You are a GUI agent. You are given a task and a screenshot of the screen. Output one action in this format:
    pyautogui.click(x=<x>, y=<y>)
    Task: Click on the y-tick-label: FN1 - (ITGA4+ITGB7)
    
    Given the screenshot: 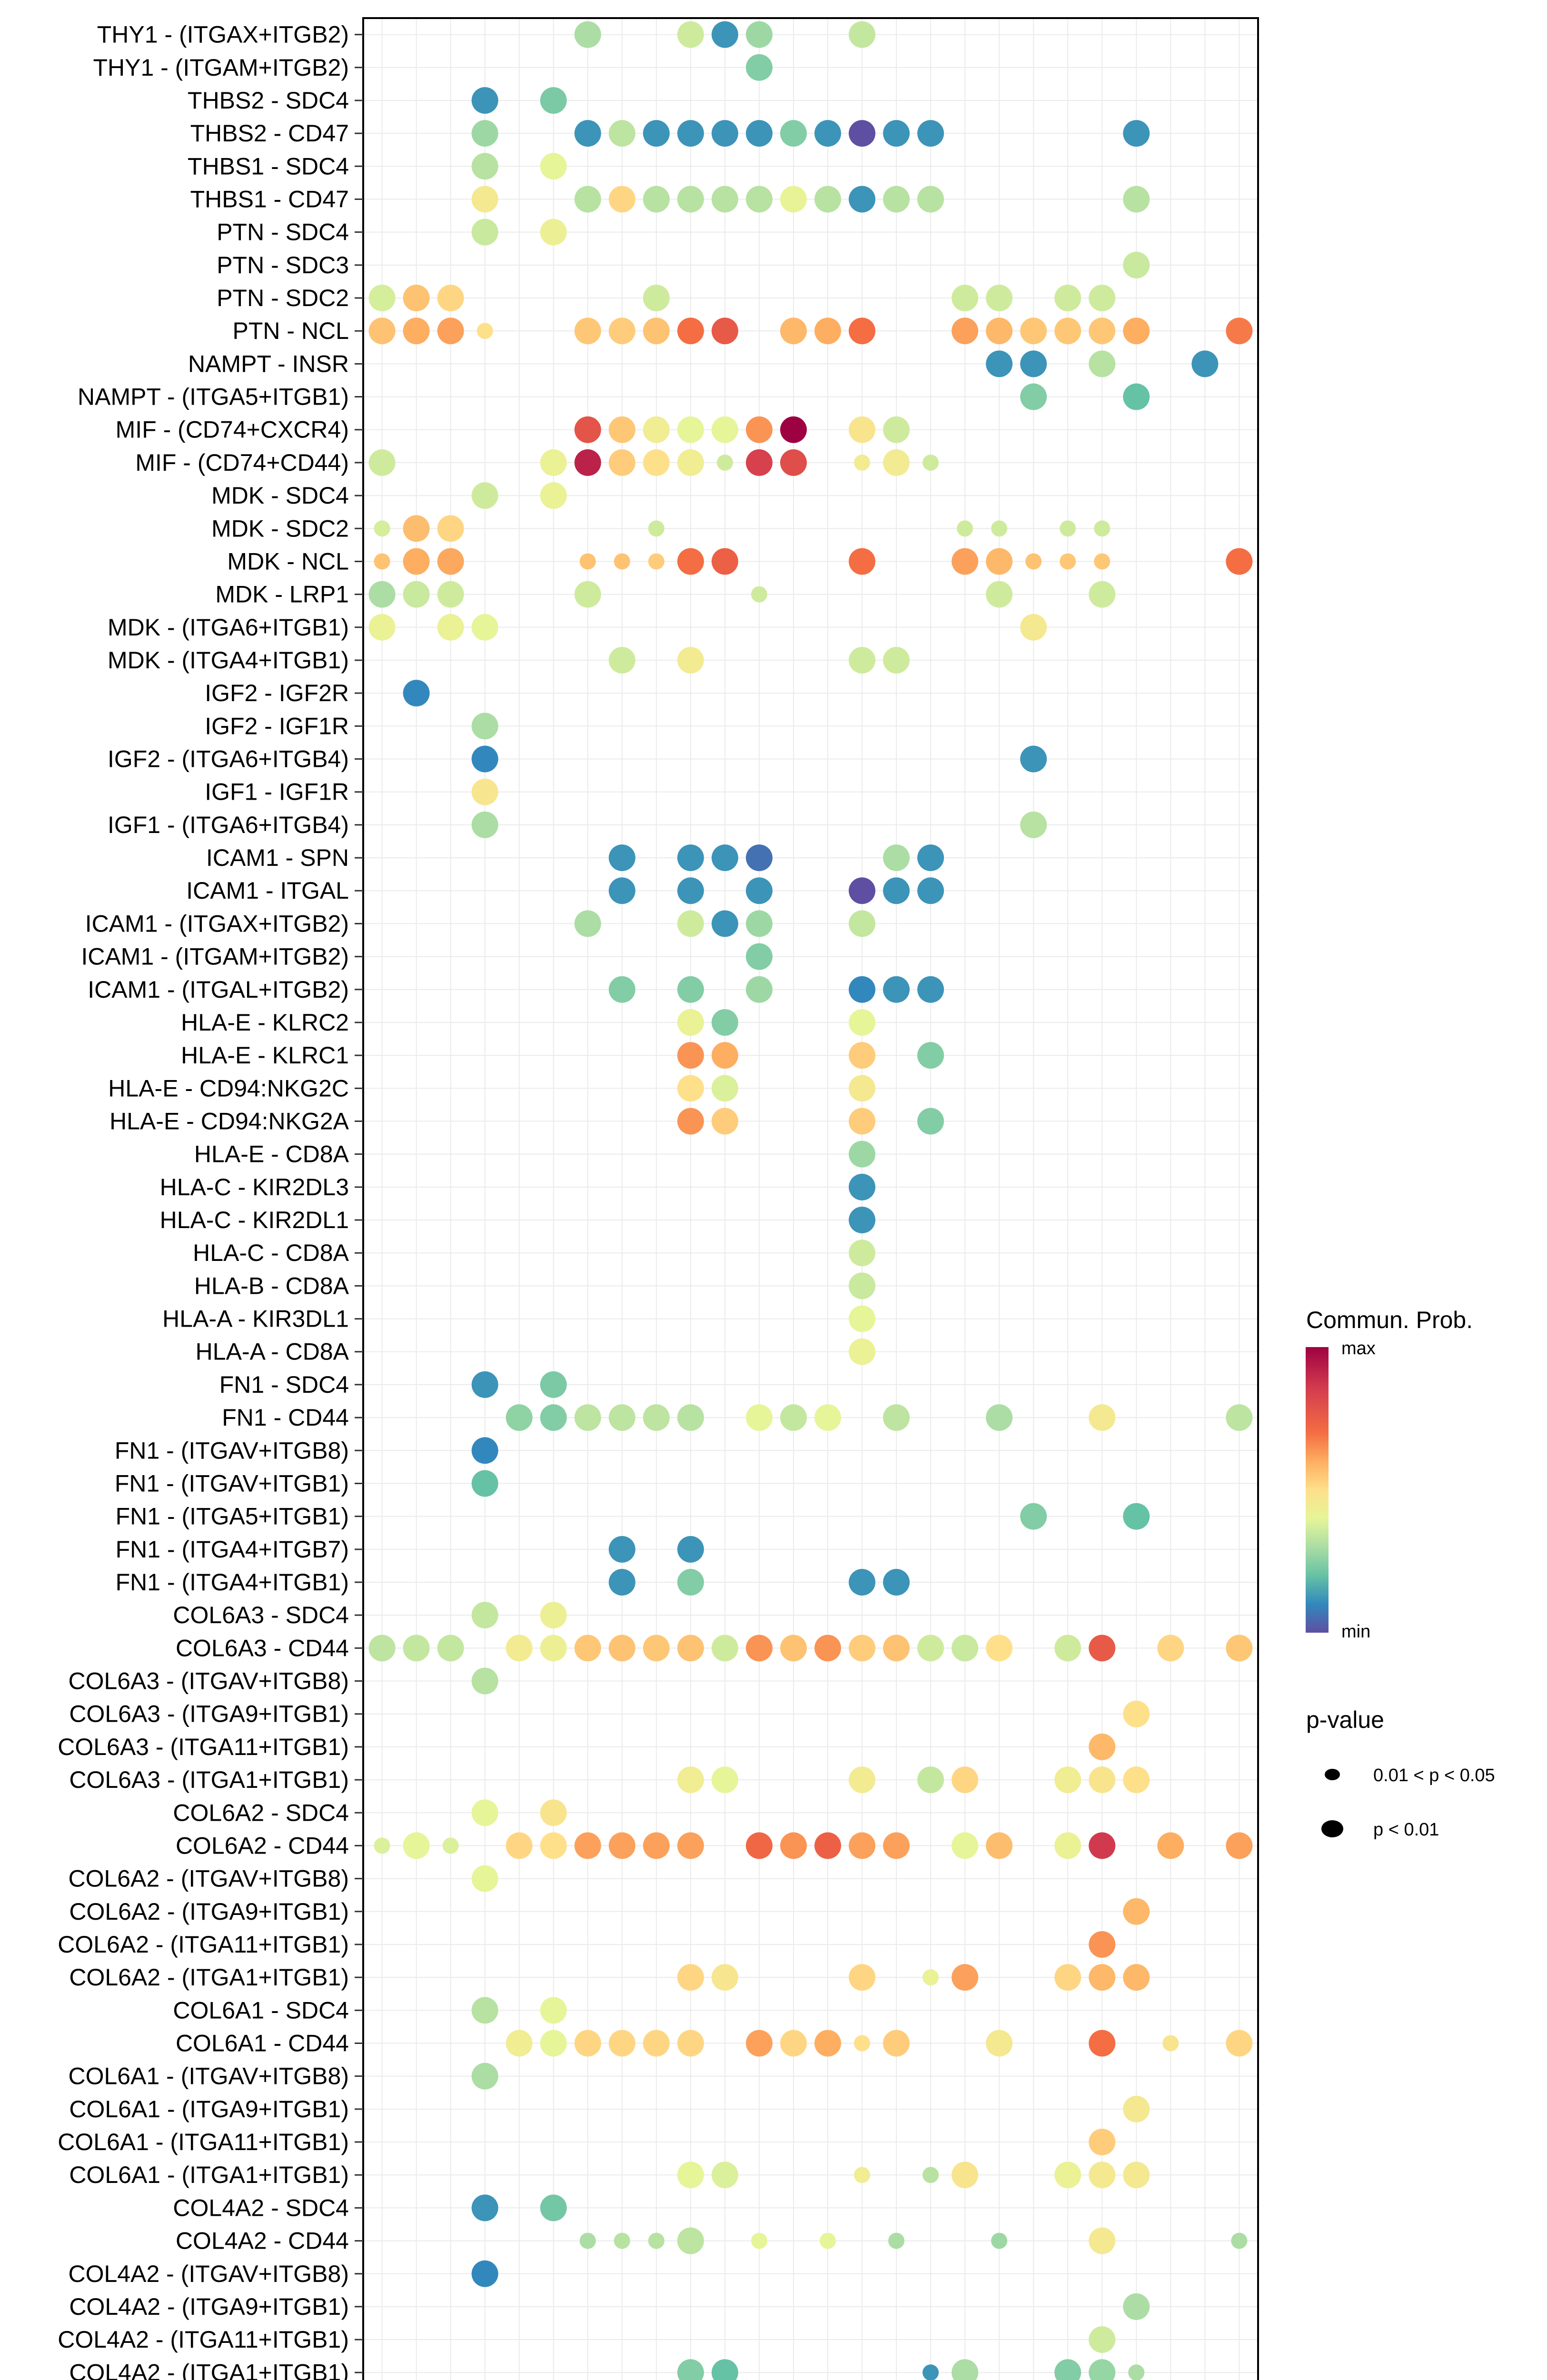 What is the action you would take?
    pyautogui.click(x=232, y=1549)
    